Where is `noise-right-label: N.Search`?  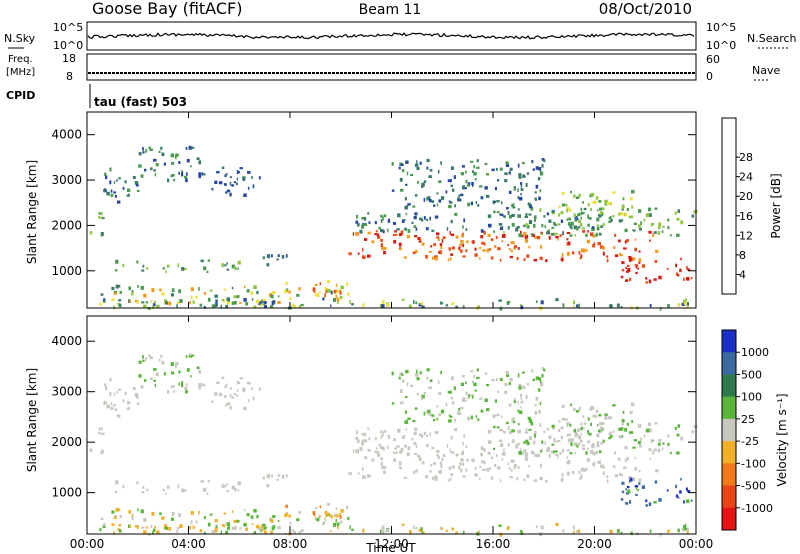
noise-right-label: N.Search is located at coordinates (772, 38).